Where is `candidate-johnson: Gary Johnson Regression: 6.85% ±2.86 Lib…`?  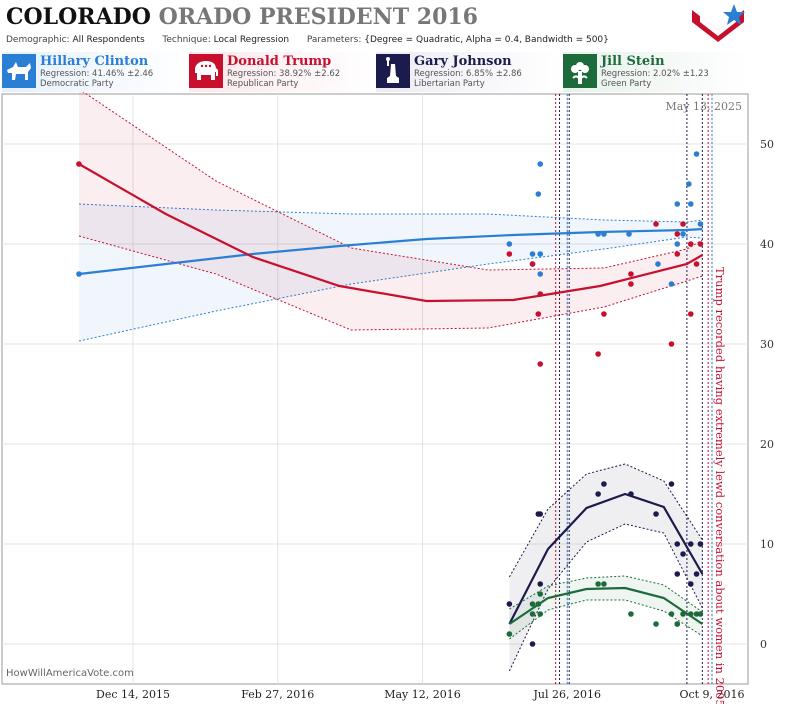
candidate-johnson: Gary Johnson Regression: 6.85% ±2.86 Lib… is located at coordinates (469, 72).